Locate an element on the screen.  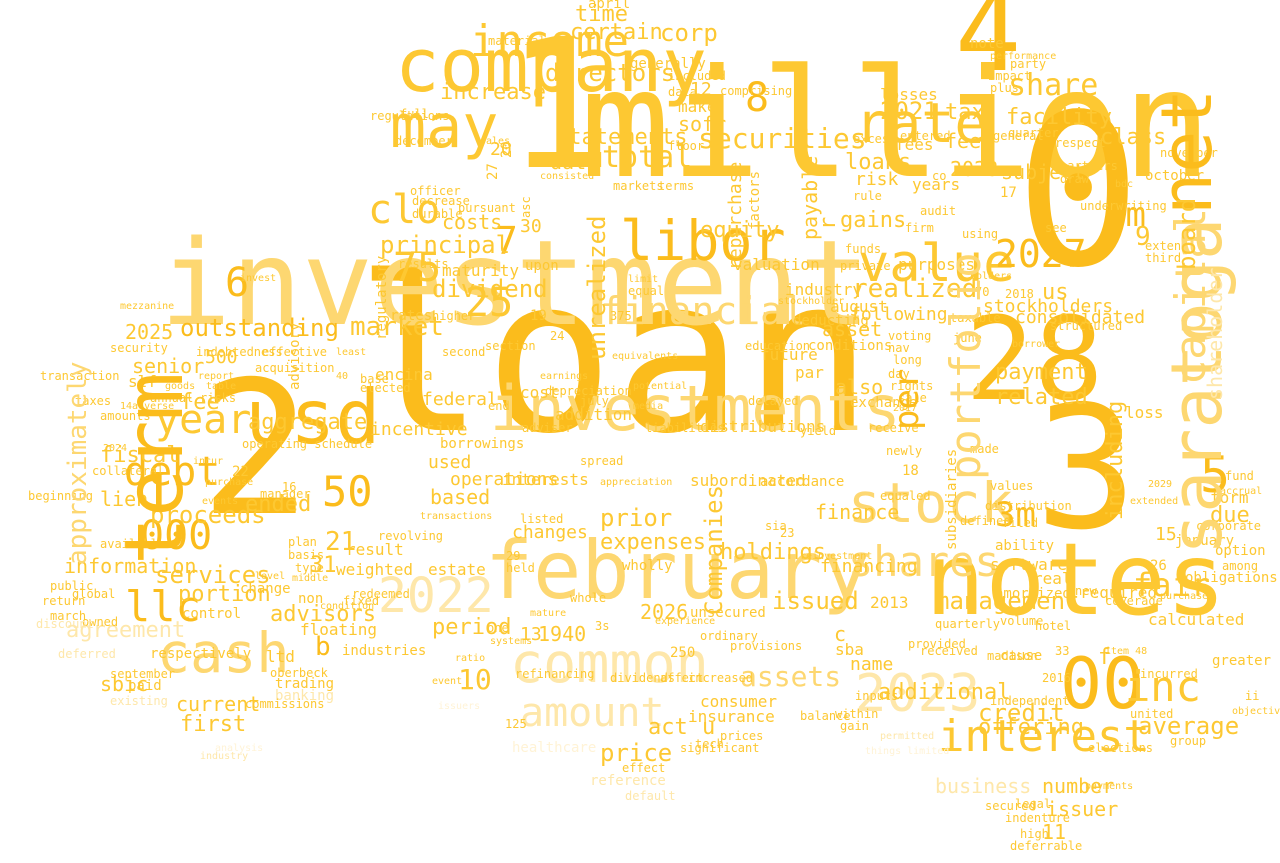
word-including: including is located at coordinates (1115, 460).